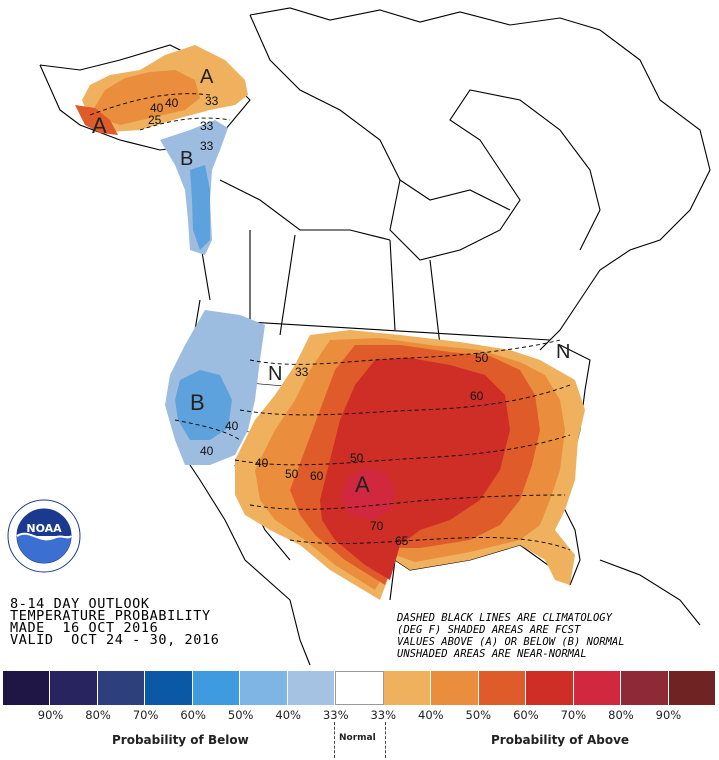 This screenshot has height=760, width=719. What do you see at coordinates (504, 618) in the screenshot?
I see `note-line-1: DASHED BLACK LINES ARE CLIMATOLOGY` at bounding box center [504, 618].